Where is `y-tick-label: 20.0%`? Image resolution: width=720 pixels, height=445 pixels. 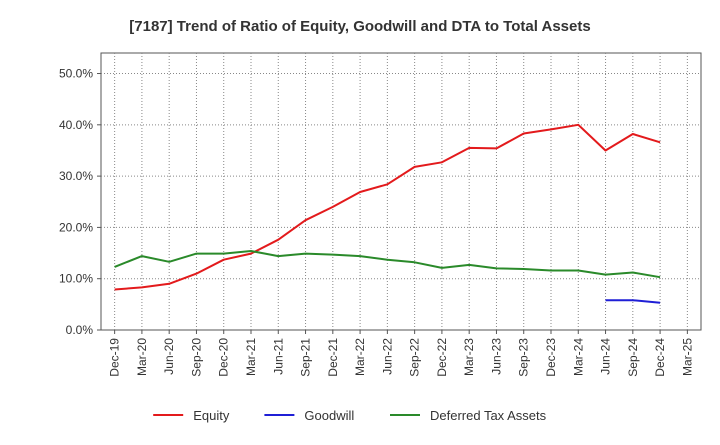 y-tick-label: 20.0% is located at coordinates (76, 227).